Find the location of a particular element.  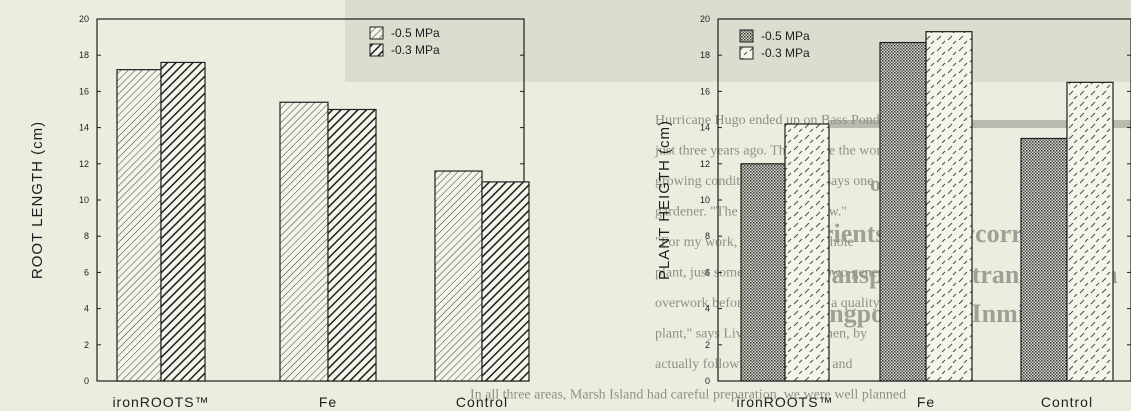

background-paragraph-line: Hurricane Hugo ended up on Bass Pond is located at coordinates (767, 120).